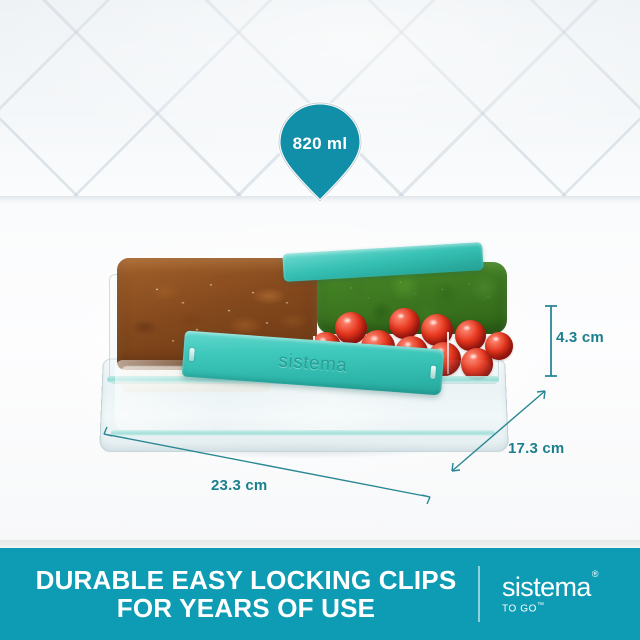 This screenshot has height=640, width=640. Describe the element at coordinates (595, 573) in the screenshot. I see `registered-trademark-icon: ®` at that location.